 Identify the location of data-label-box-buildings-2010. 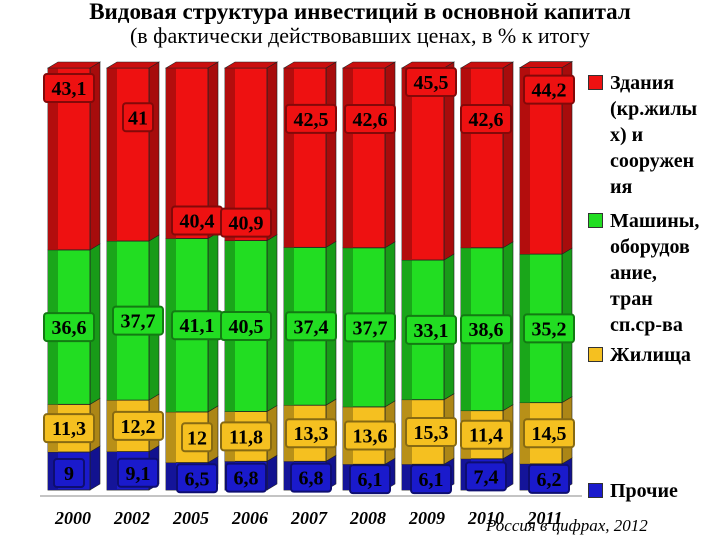
(486, 118).